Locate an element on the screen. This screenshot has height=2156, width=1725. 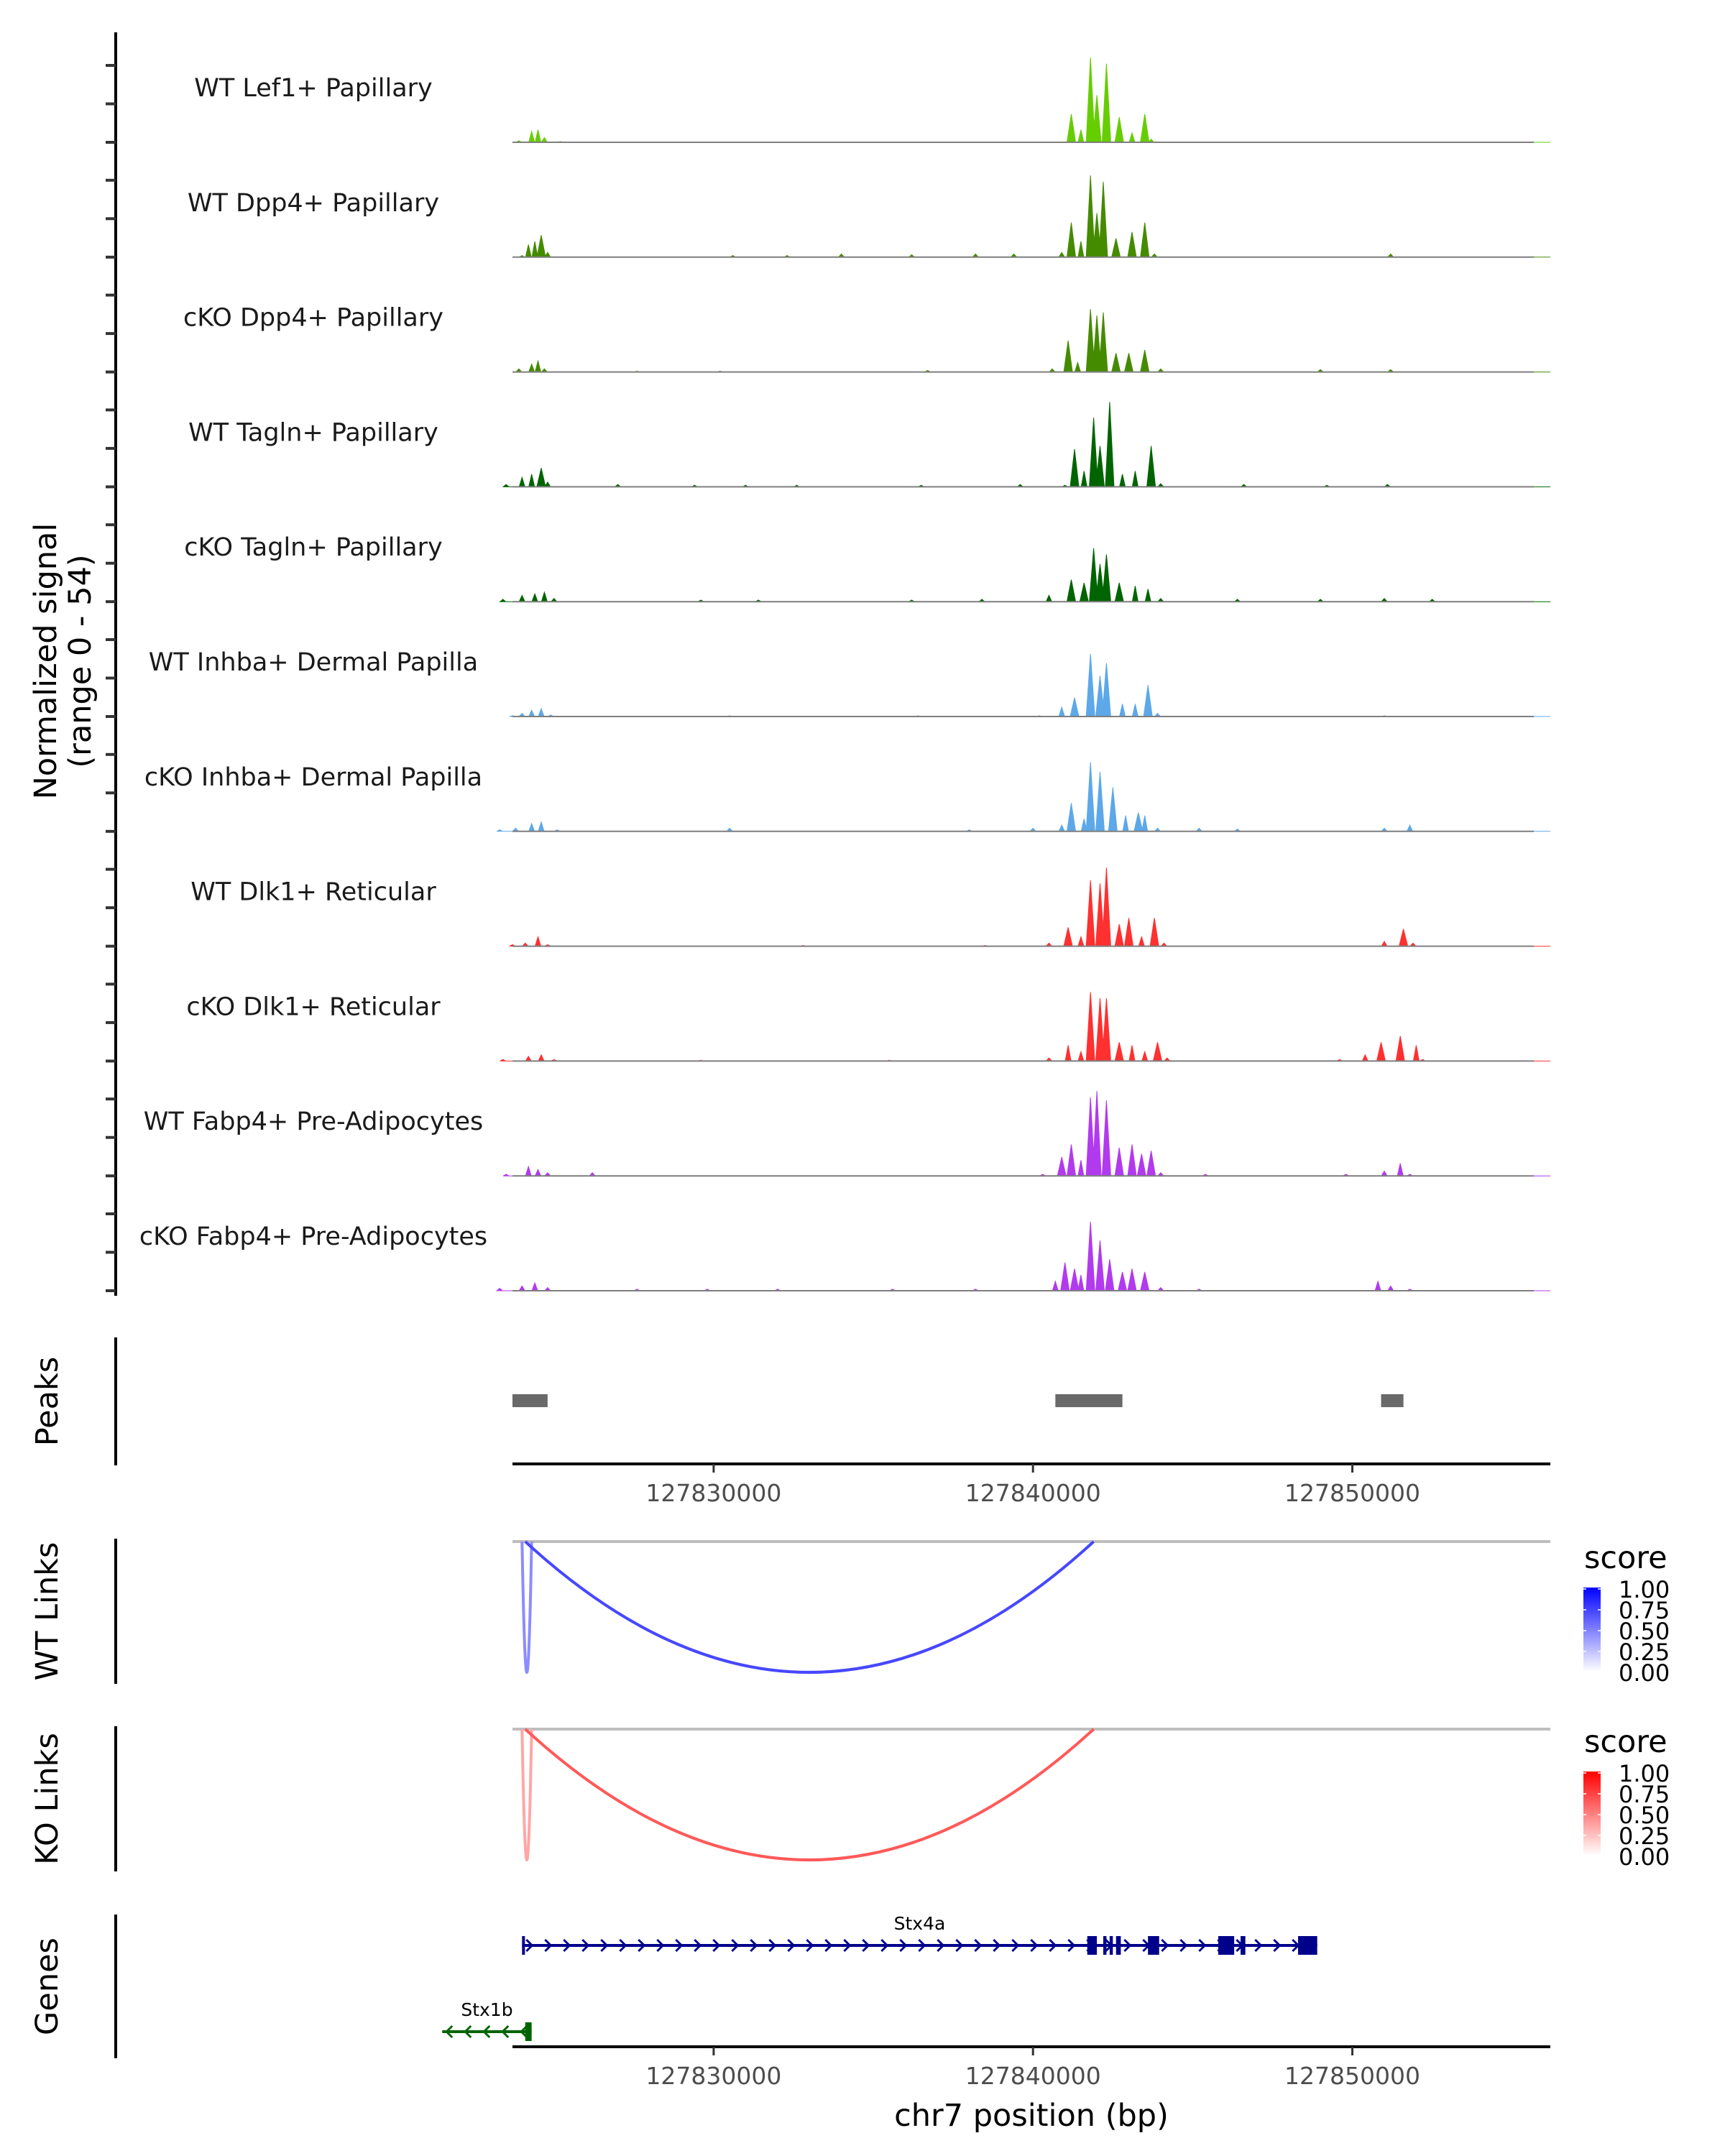
x-axis-ticks-bottom: 127830000 127840000 127850000 is located at coordinates (1032, 2069).